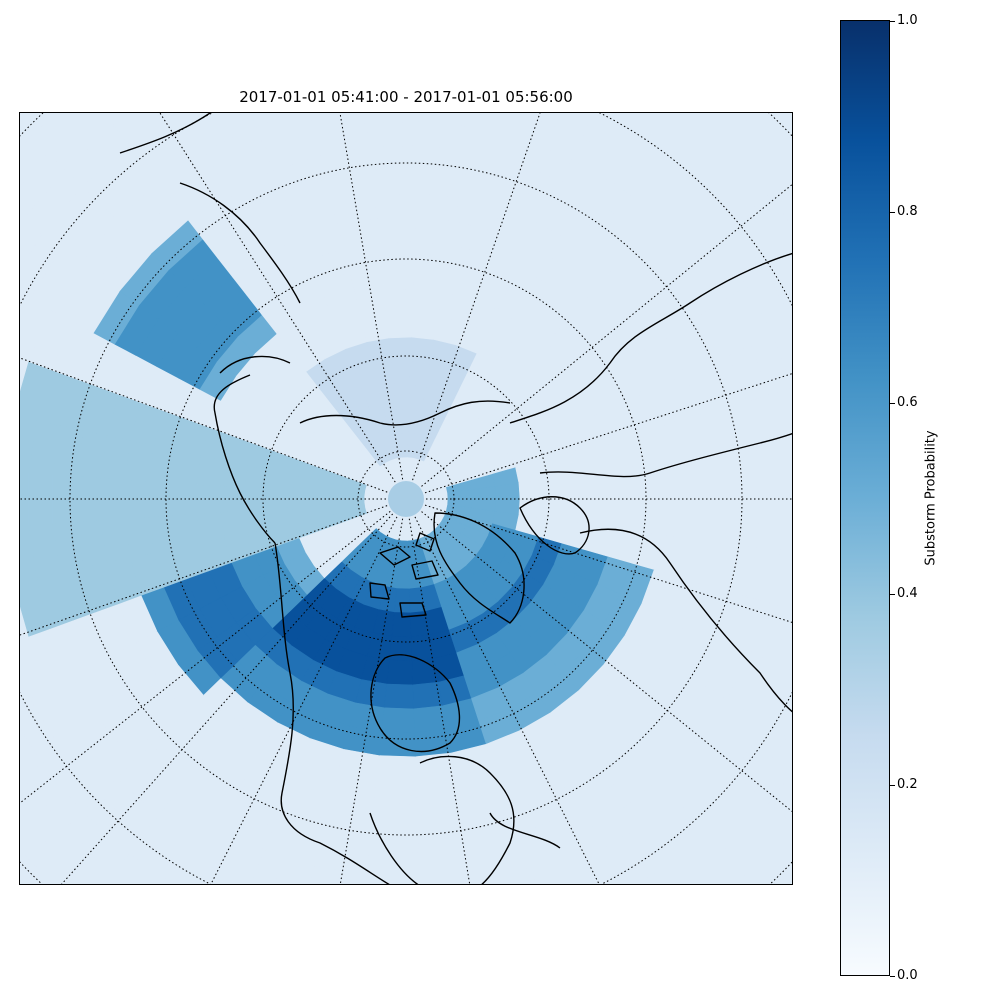 The height and width of the screenshot is (1000, 1000). I want to click on colorbar-tick-label: 0.8, so click(907, 212).